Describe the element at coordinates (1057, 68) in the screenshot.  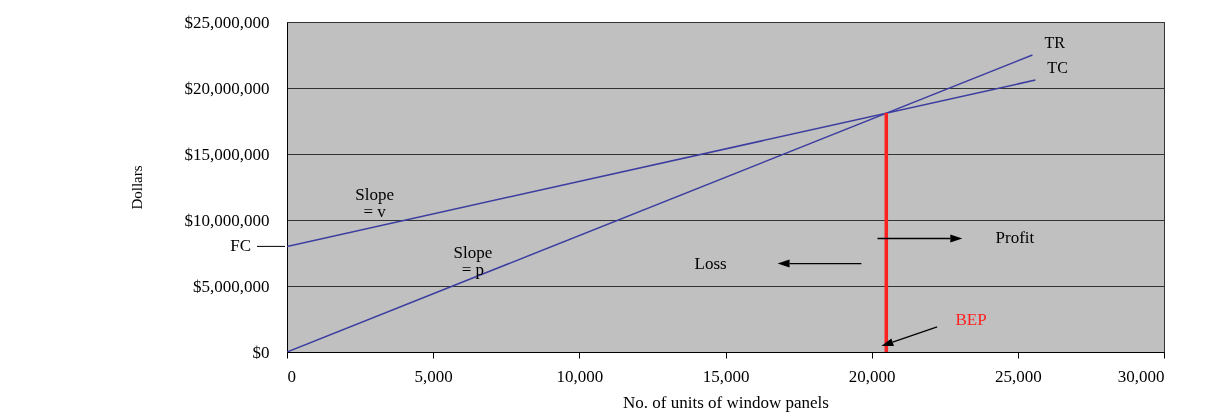
I see `series-label: TC` at that location.